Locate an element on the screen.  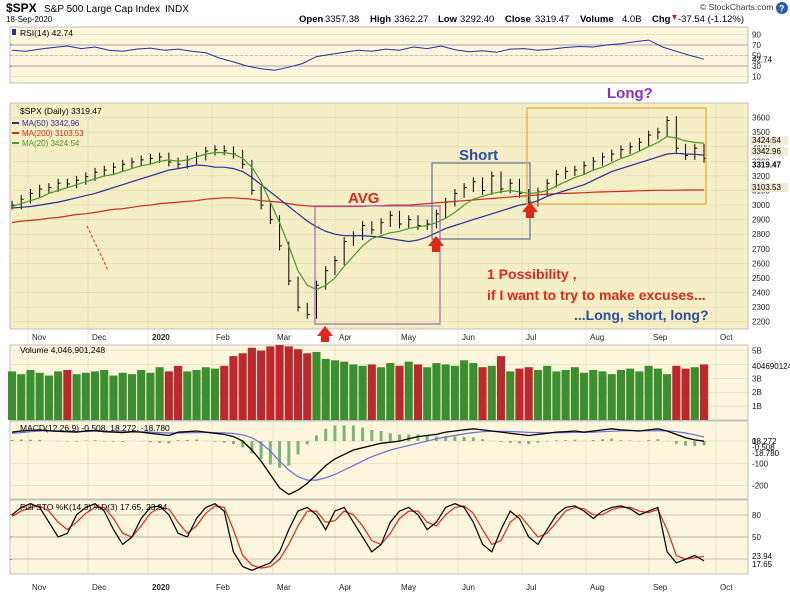
price-last-value: 3424.54 is located at coordinates (766, 140).